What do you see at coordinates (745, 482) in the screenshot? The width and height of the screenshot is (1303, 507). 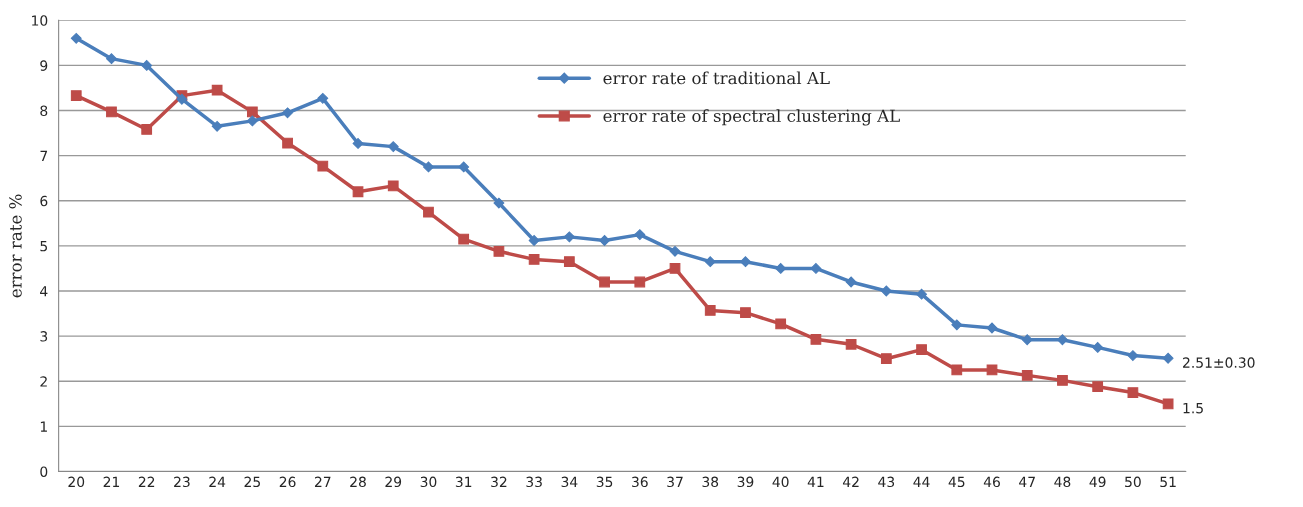 I see `x-tick-label: 39` at bounding box center [745, 482].